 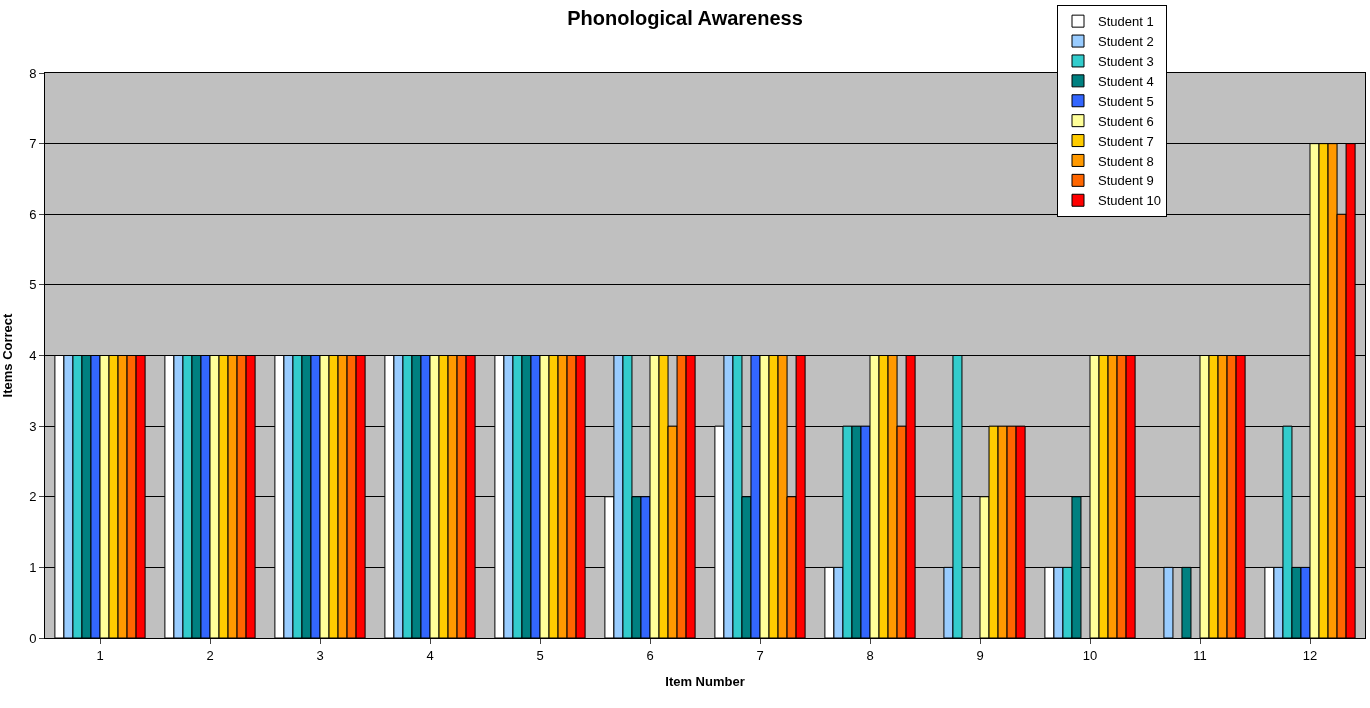 I want to click on legend-label: Student 10, so click(x=1129, y=201).